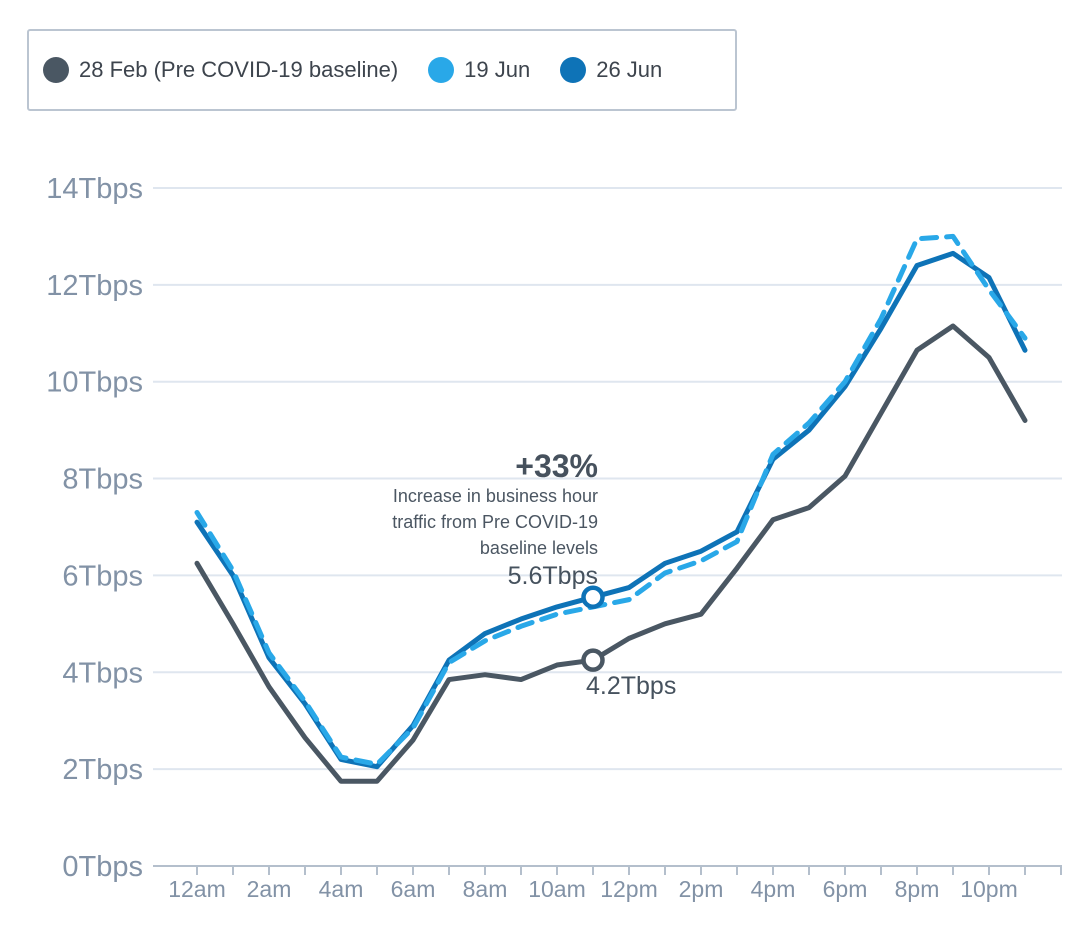  Describe the element at coordinates (497, 69) in the screenshot. I see `legend-label-19jun: 19 Jun` at that location.